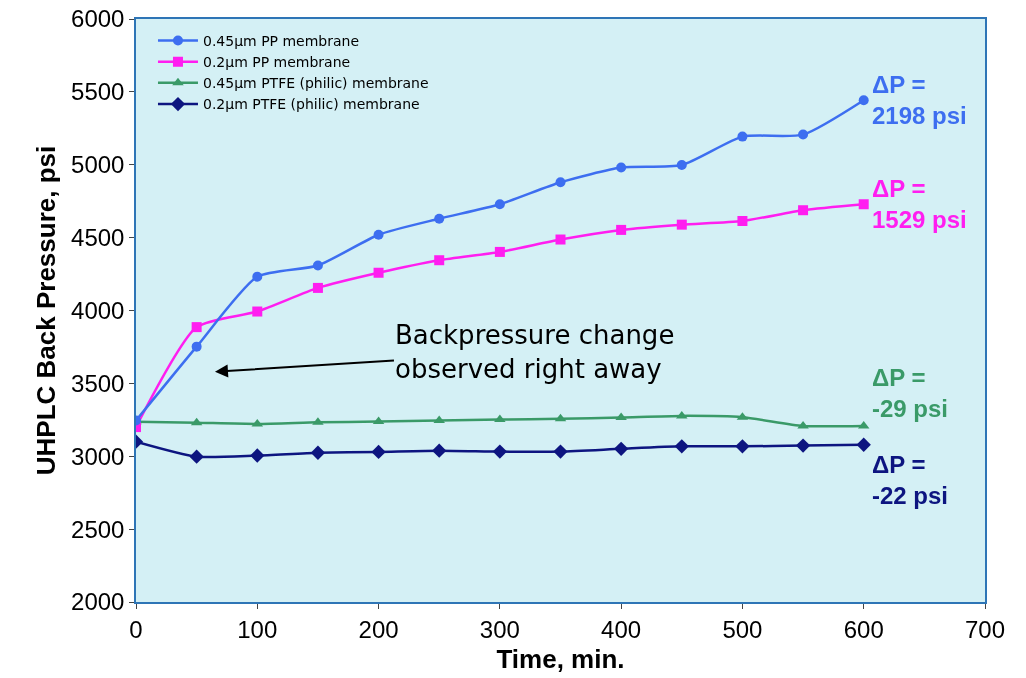 Image resolution: width=1026 pixels, height=678 pixels. Describe the element at coordinates (98, 602) in the screenshot. I see `y-tick-label: 2000` at that location.